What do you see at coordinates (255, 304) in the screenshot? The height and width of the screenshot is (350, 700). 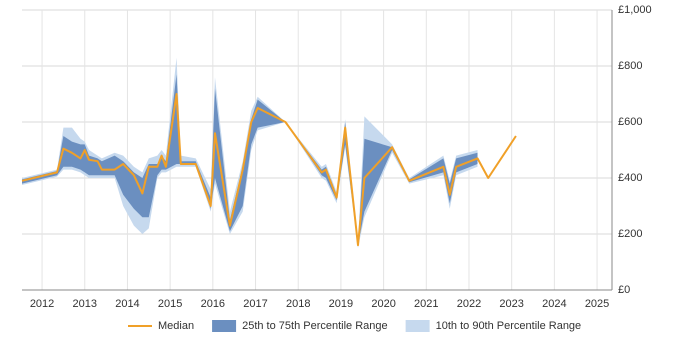 I see `x-tick-label: 2017` at bounding box center [255, 304].